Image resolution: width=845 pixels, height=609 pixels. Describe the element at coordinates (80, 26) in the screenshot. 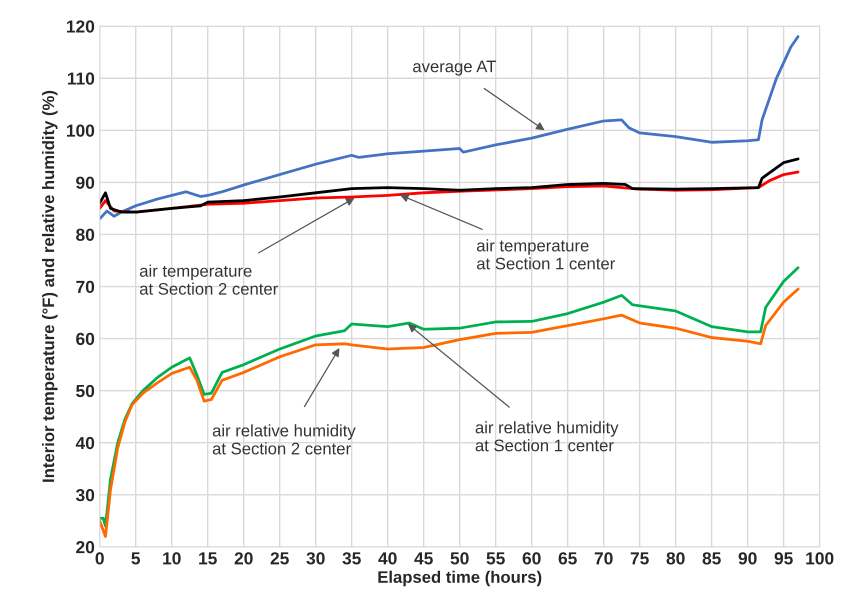

I see `y-tick-label: 120` at that location.